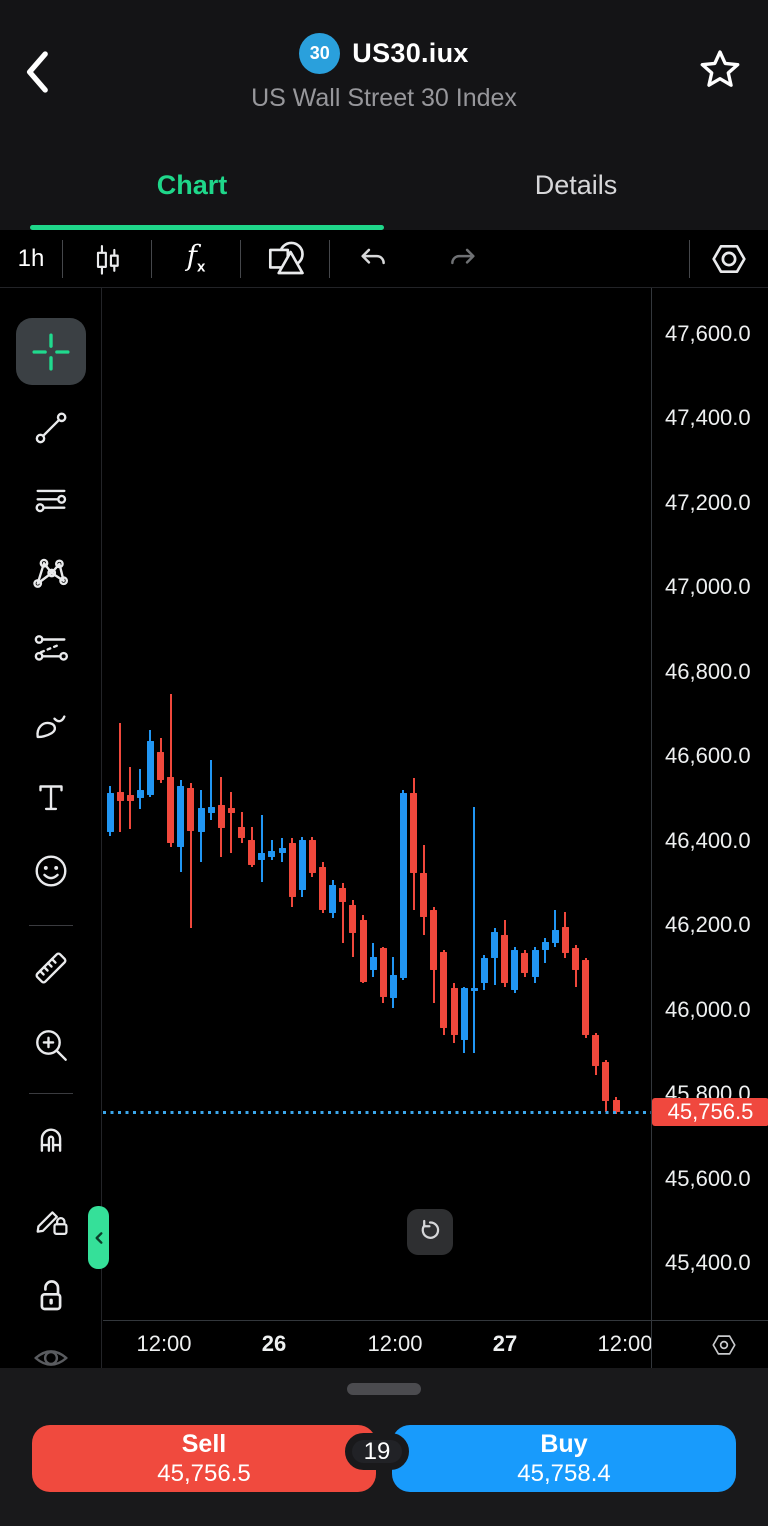 This screenshot has height=1526, width=768. I want to click on tool-drawing-edit-lock, so click(51, 1218).